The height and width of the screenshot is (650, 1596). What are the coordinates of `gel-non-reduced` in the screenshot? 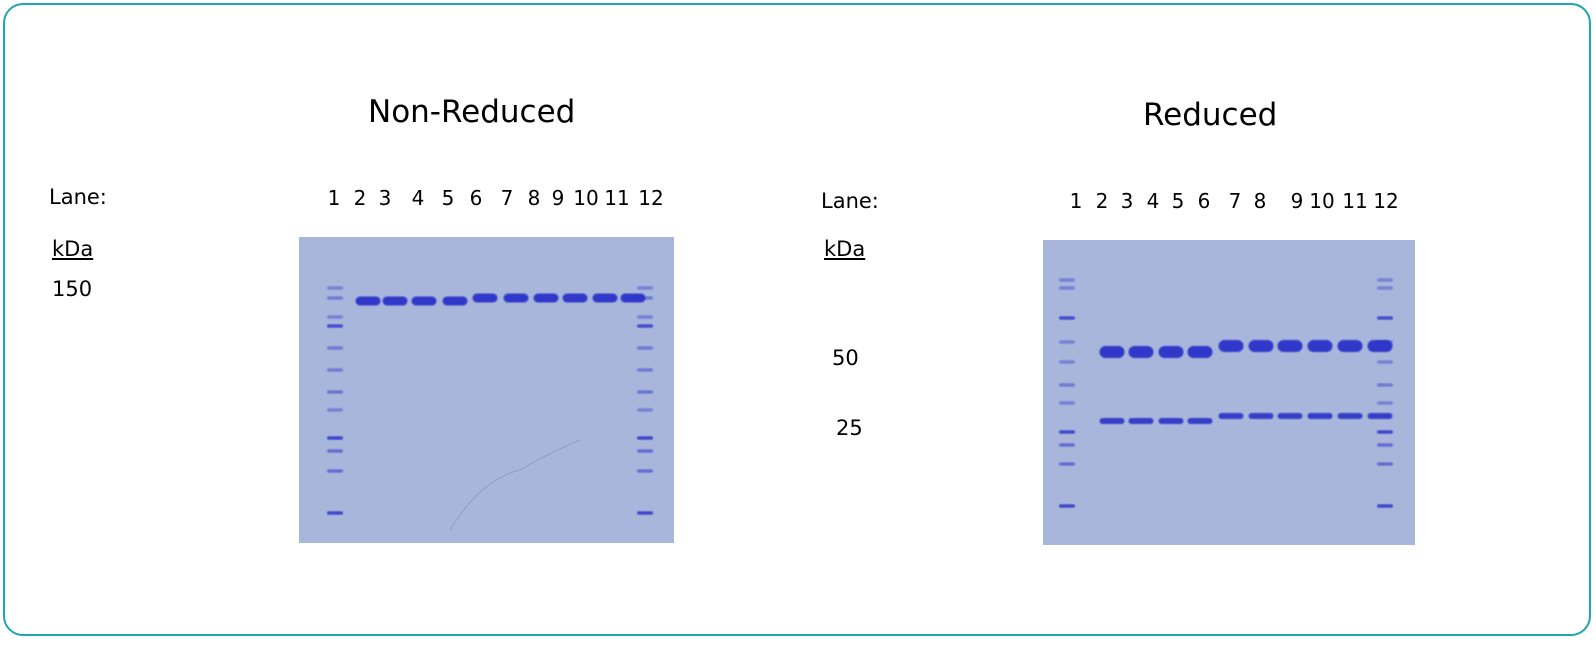 It's located at (486, 390).